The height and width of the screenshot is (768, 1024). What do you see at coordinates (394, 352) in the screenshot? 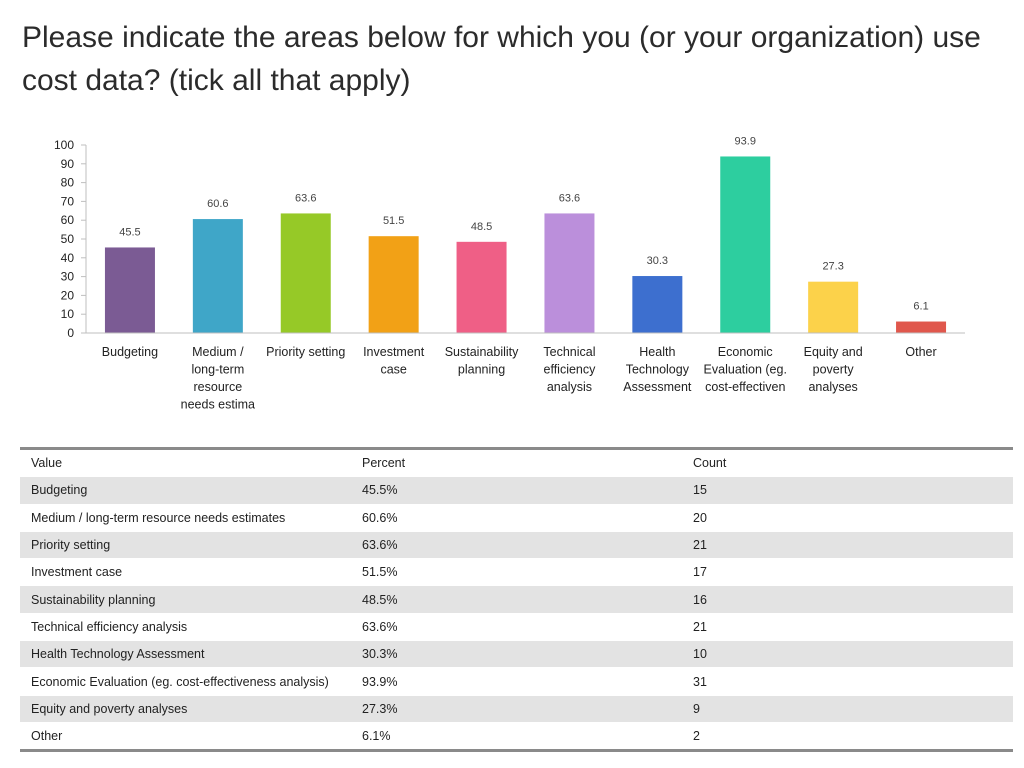
I see `category-label-line: Investment` at bounding box center [394, 352].